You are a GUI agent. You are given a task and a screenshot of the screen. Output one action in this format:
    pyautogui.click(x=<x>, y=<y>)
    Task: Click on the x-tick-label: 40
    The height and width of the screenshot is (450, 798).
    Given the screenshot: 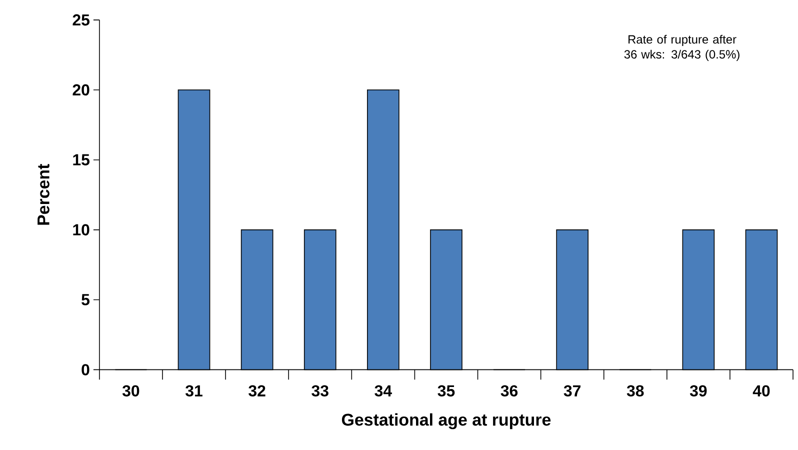 What is the action you would take?
    pyautogui.click(x=761, y=390)
    